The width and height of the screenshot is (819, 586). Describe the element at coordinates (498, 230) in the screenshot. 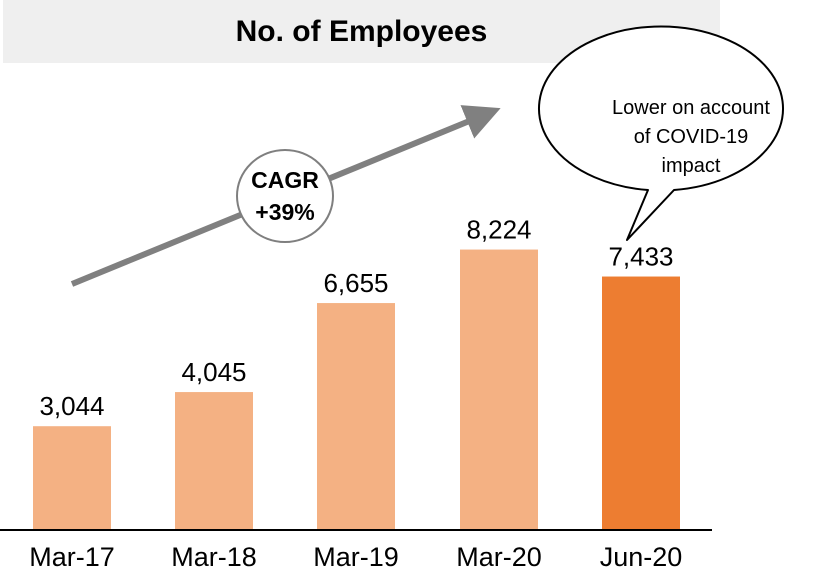

I see `value-label-mar-20: 8,224` at that location.